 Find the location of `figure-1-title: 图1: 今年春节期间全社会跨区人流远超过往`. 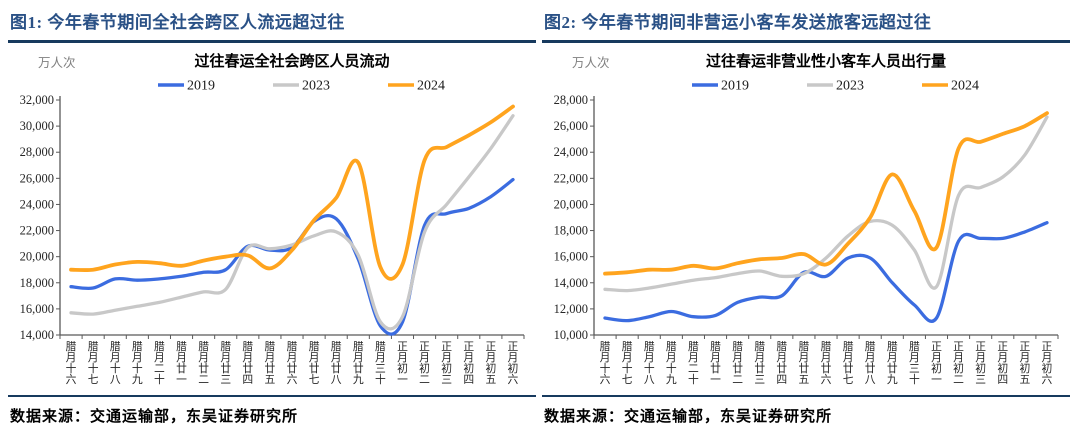

figure-1-title: 图1: 今年春节期间全社会跨区人流远超过往 is located at coordinates (177, 22).